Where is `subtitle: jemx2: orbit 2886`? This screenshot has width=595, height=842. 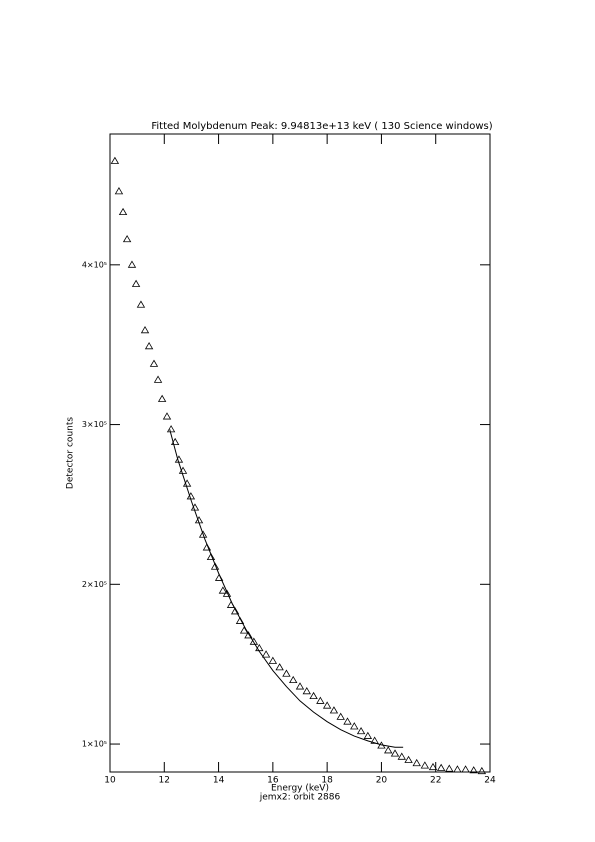
subtitle: jemx2: orbit 2886 is located at coordinates (300, 798).